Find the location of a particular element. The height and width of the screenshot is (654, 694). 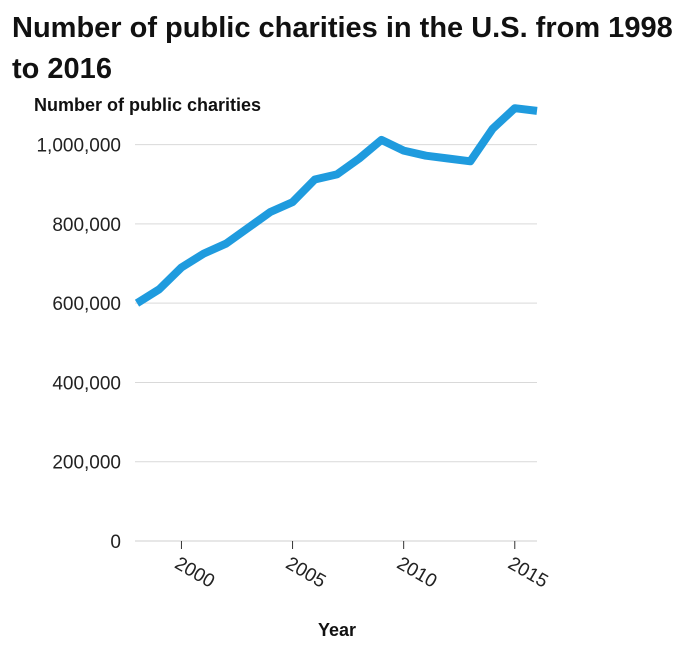

y-tick-label: 400,000 is located at coordinates (86, 383).